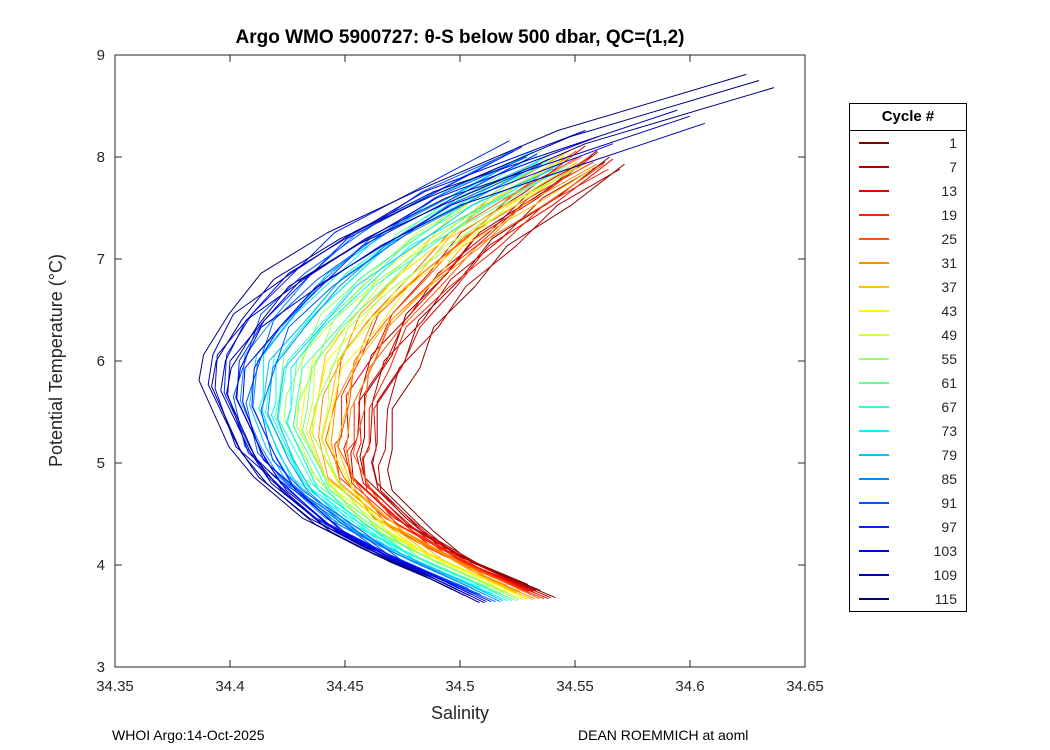 The height and width of the screenshot is (750, 1050). I want to click on legend-item-cycle-37: 37, so click(908, 287).